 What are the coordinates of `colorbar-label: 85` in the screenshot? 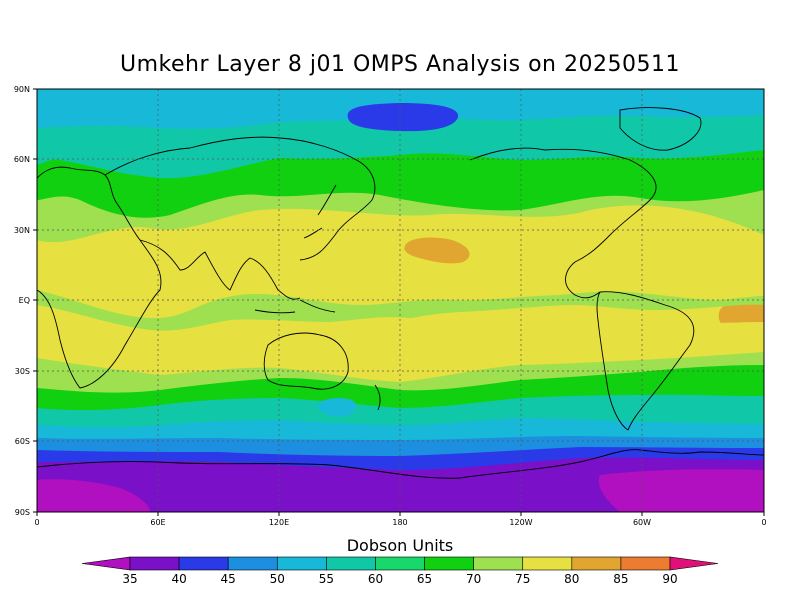 It's located at (620, 579).